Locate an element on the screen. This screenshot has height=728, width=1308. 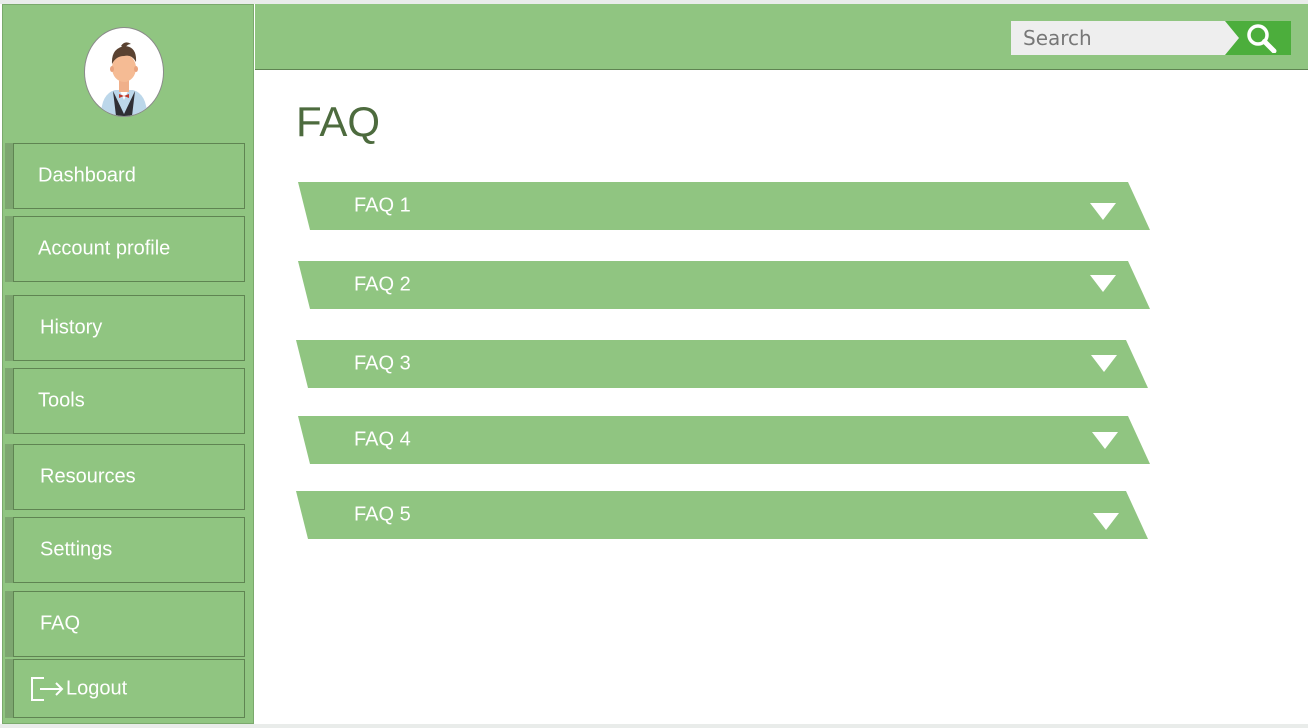
sidebar-item-history: History is located at coordinates (125, 328).